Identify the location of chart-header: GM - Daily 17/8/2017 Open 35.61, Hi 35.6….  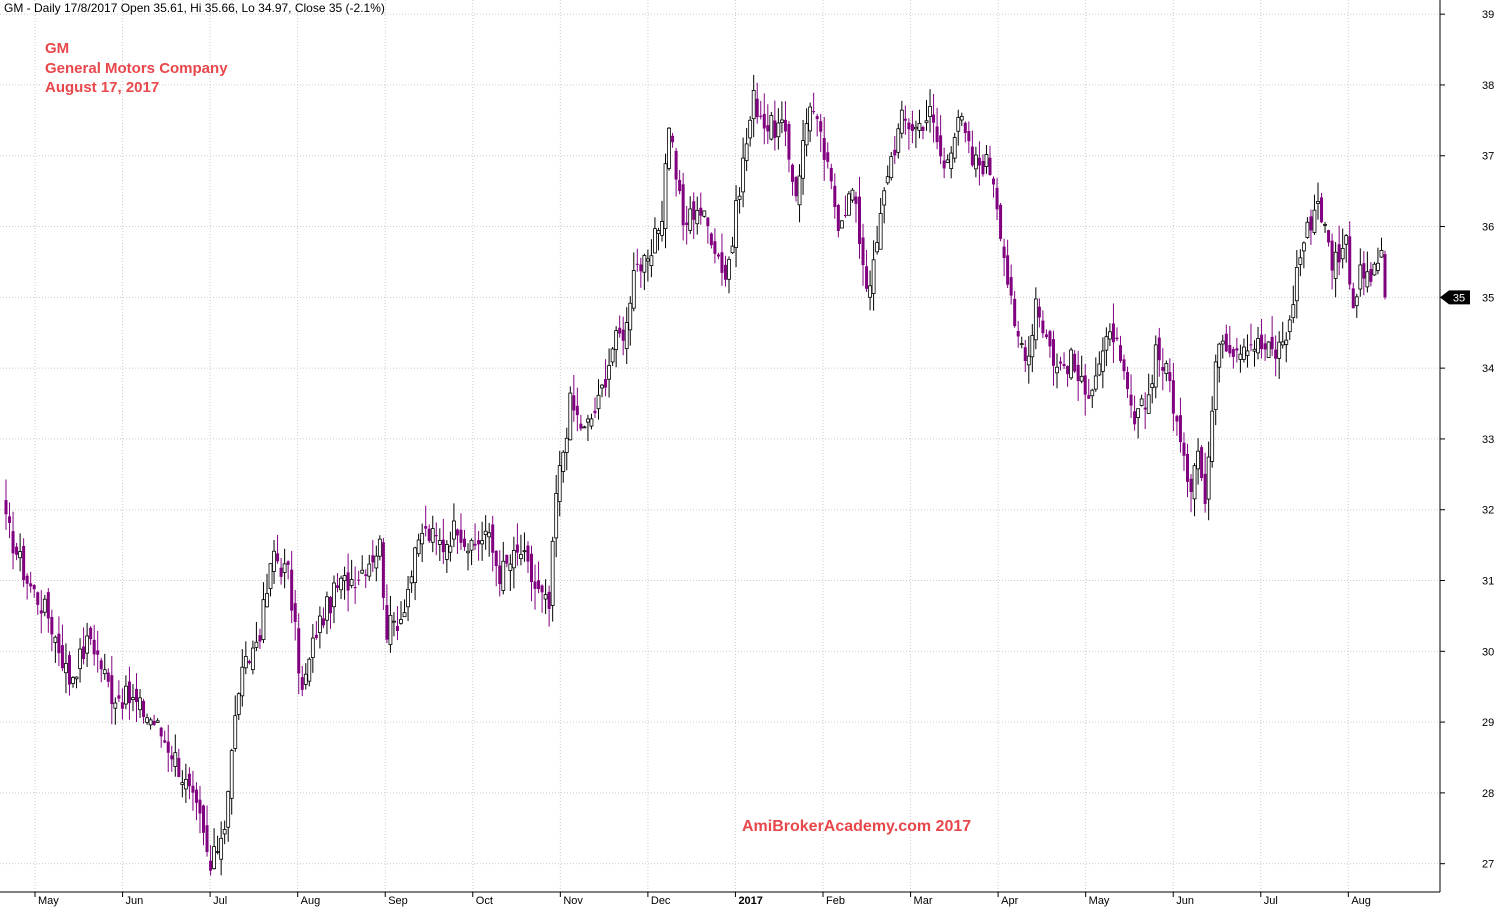
(194, 8).